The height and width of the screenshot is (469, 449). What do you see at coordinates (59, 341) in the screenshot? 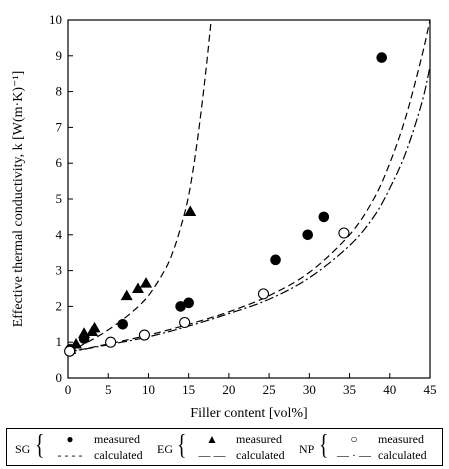
I see `y-tick-label: 1` at bounding box center [59, 341].